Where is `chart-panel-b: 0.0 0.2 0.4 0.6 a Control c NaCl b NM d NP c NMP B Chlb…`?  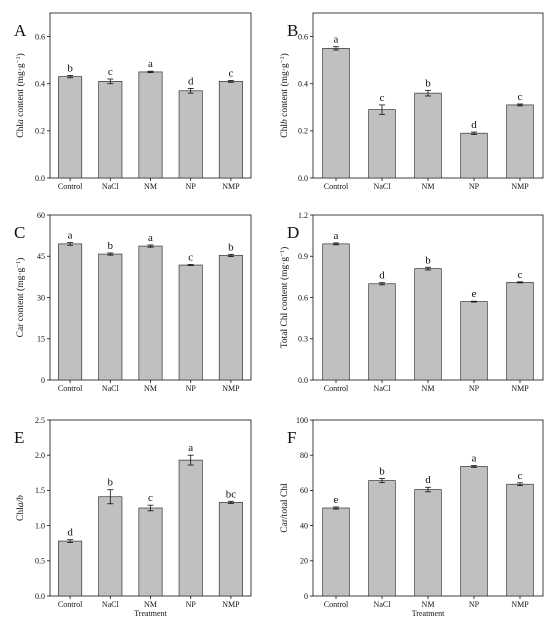 chart-panel-b: 0.0 0.2 0.4 0.6 a Control c NaCl b NM d NP c NMP B Chlb… is located at coordinates (411, 101).